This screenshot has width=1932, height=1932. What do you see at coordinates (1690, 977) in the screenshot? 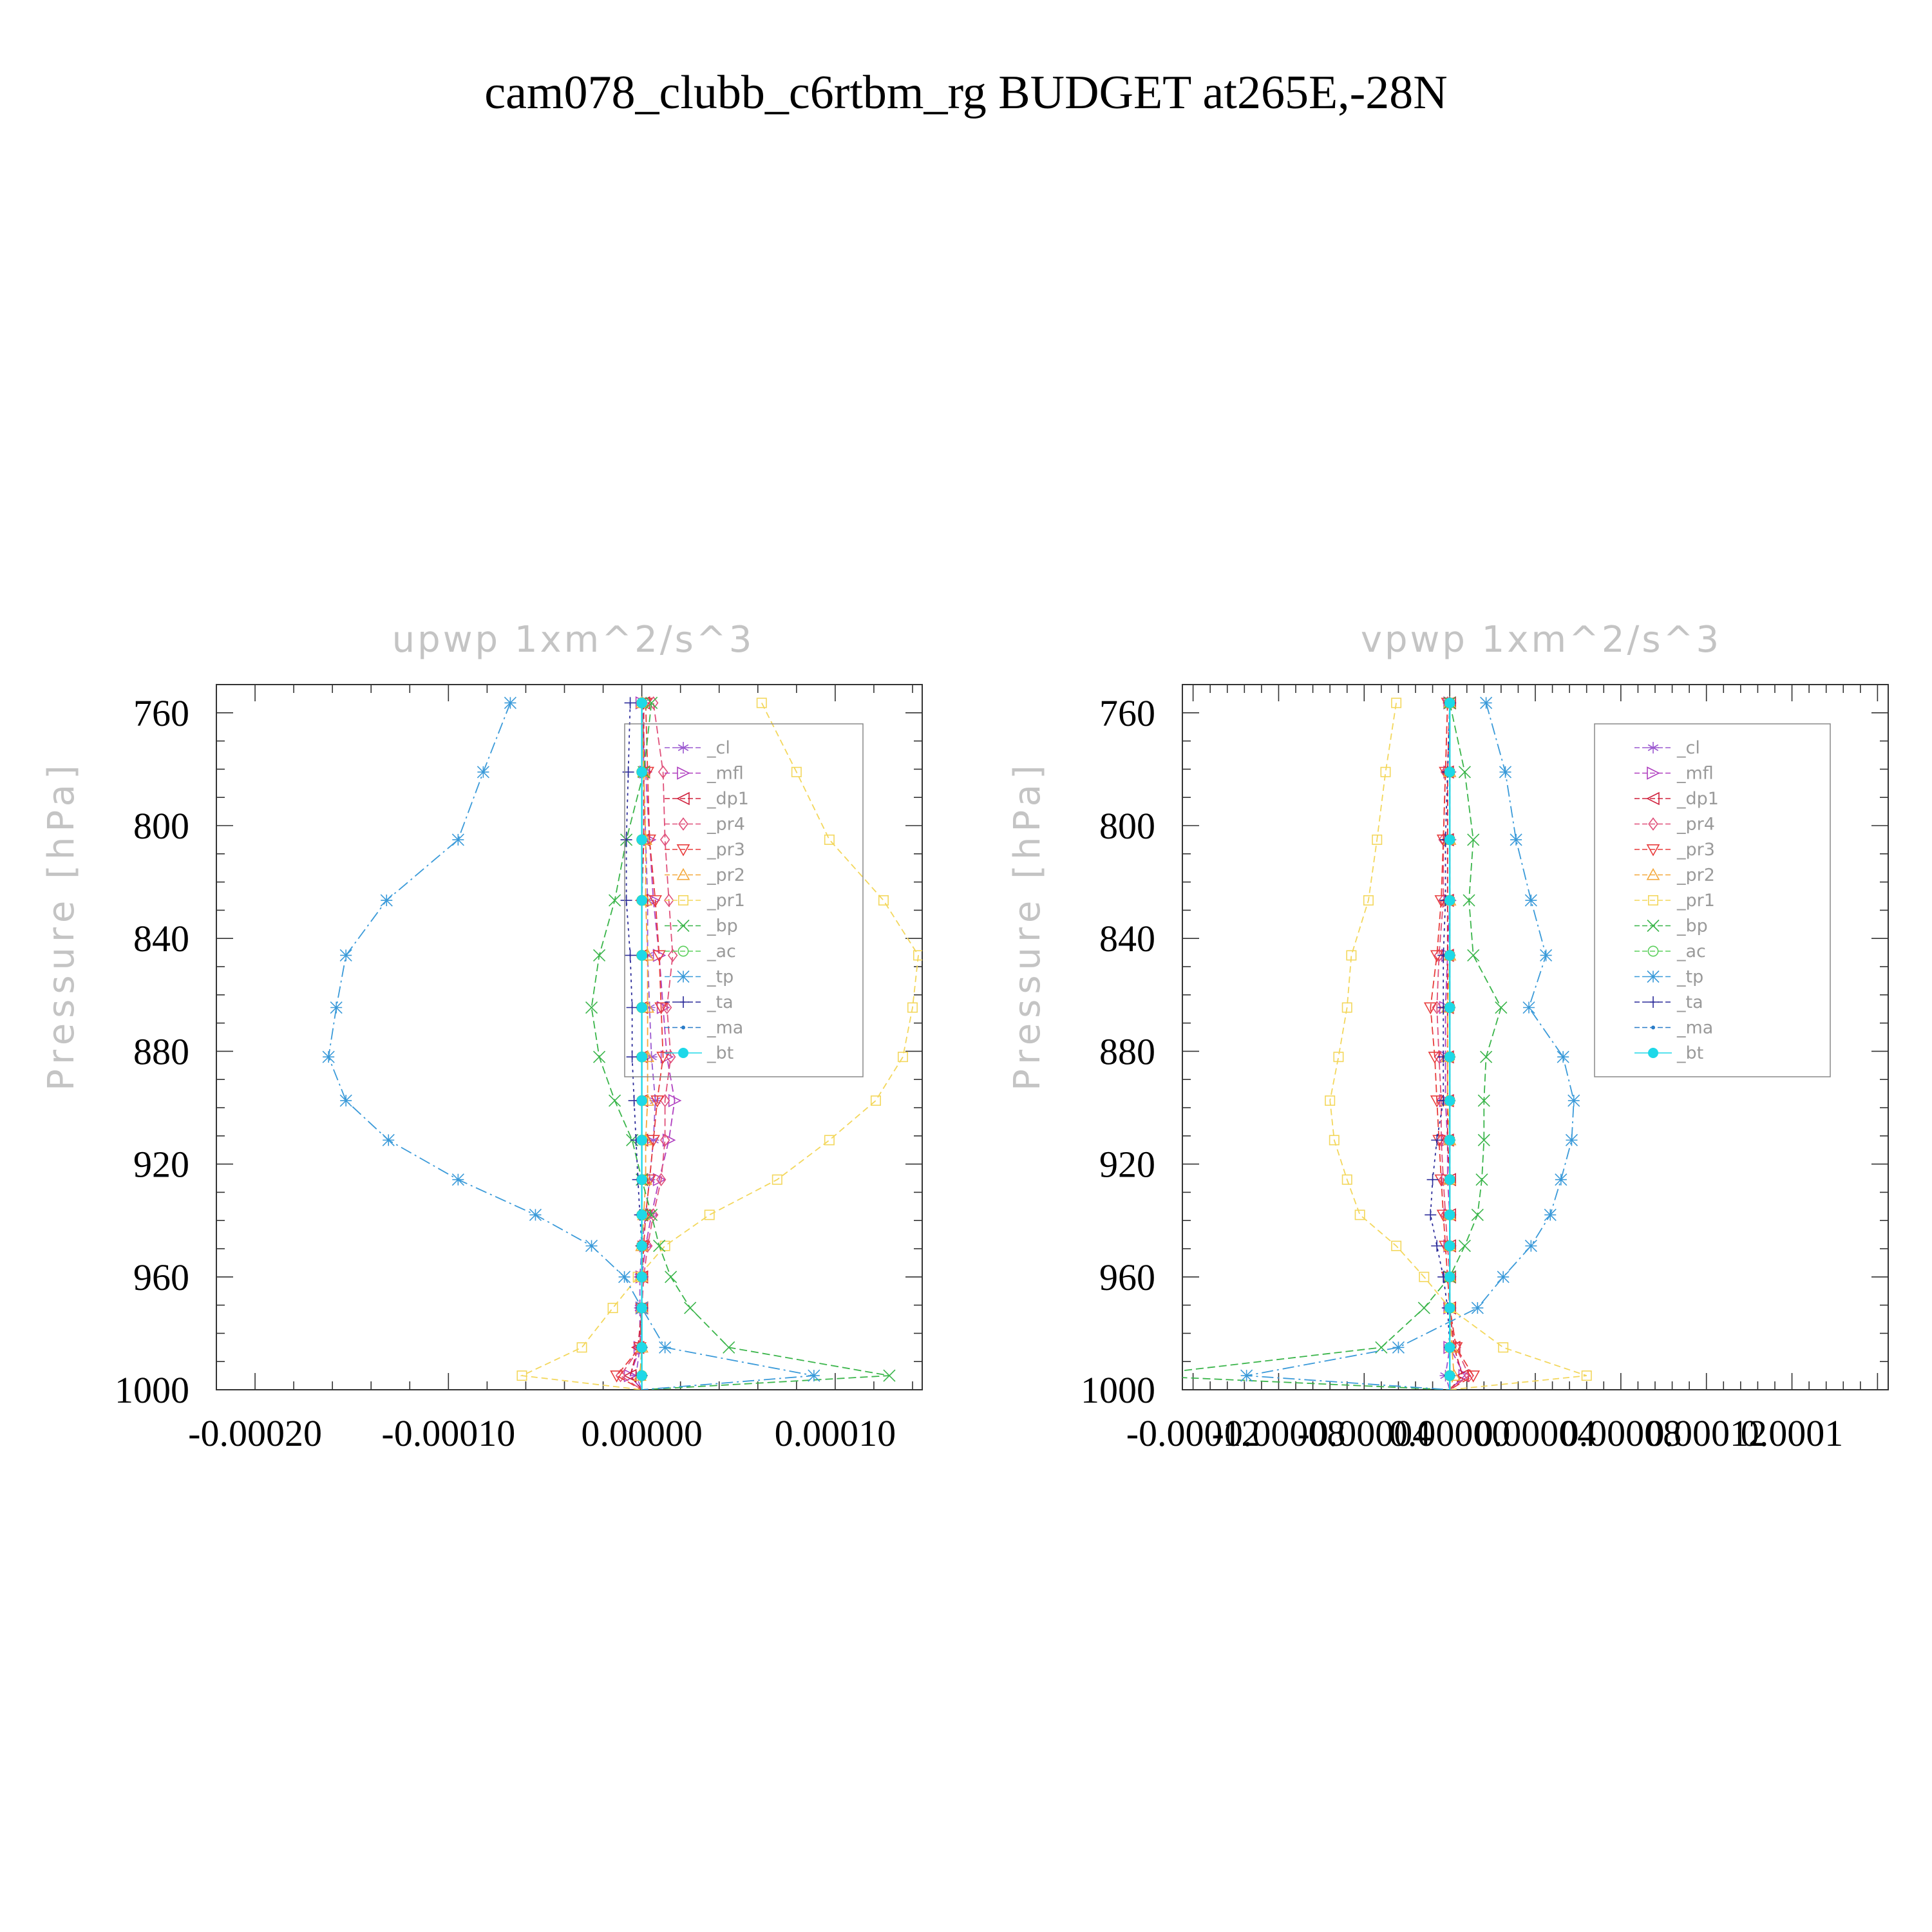
I see `legend-label_tp: _tp` at bounding box center [1690, 977].